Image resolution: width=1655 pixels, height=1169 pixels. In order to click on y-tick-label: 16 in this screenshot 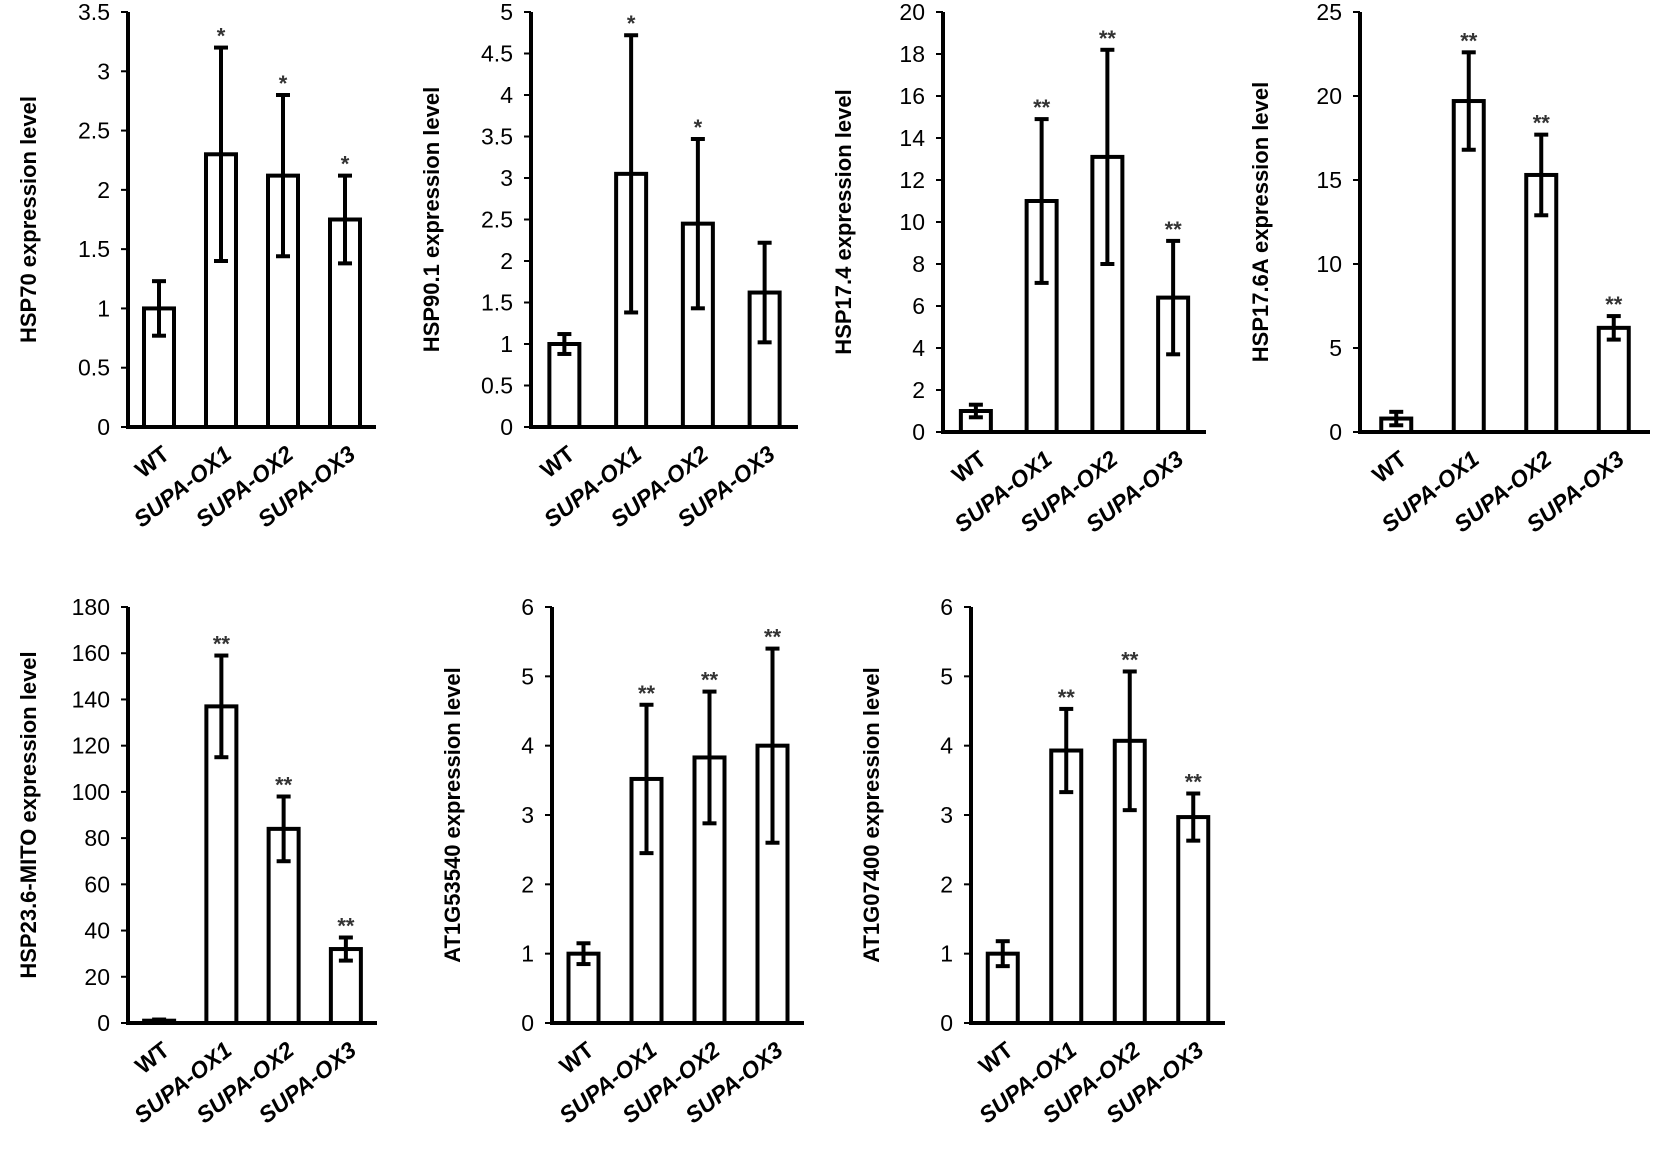, I will do `click(912, 96)`.